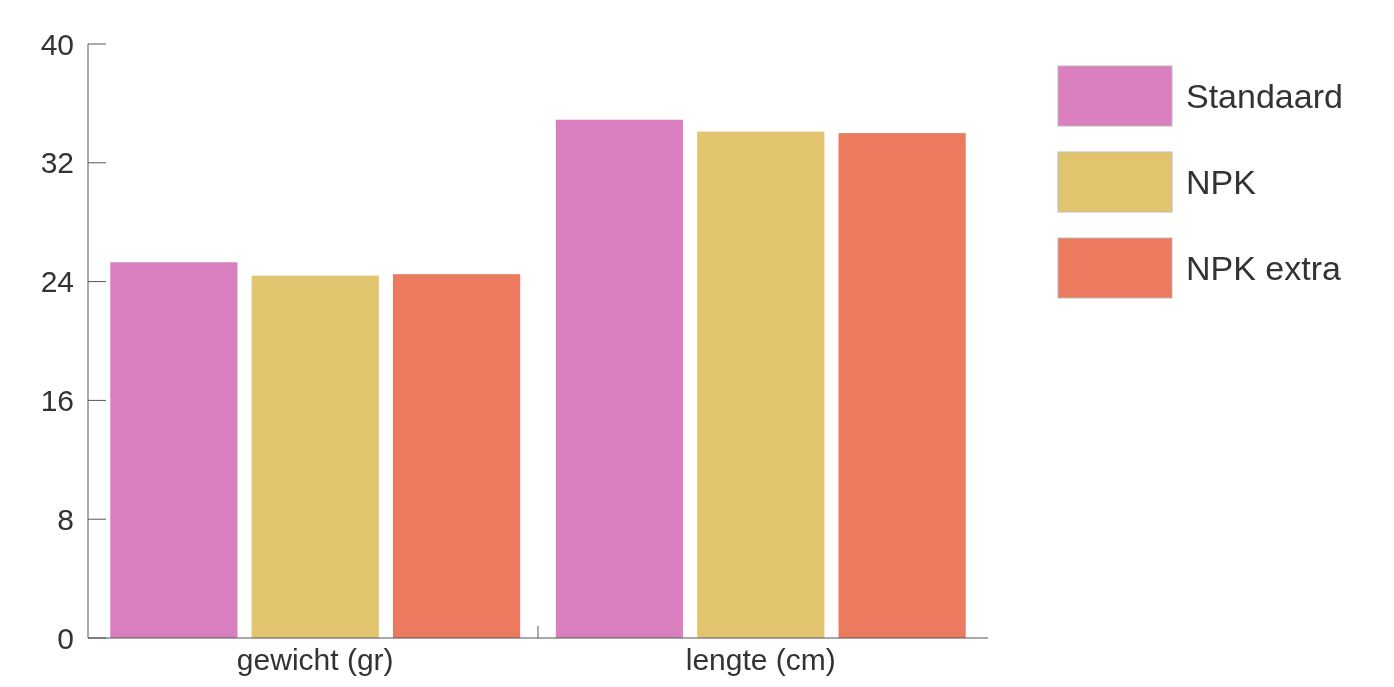 This screenshot has width=1394, height=687. I want to click on y-tick-label: 32, so click(57, 163).